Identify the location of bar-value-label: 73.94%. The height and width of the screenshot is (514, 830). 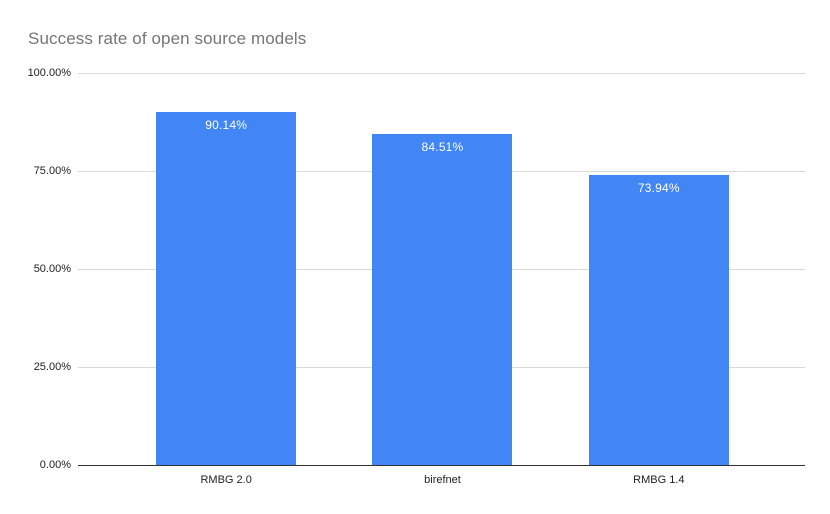
(658, 188).